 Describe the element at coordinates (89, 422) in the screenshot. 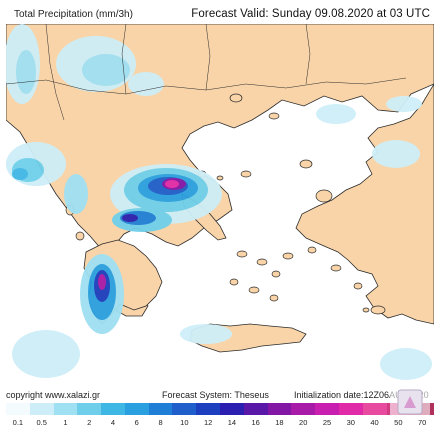

I see `legend-tick-label: 2` at that location.